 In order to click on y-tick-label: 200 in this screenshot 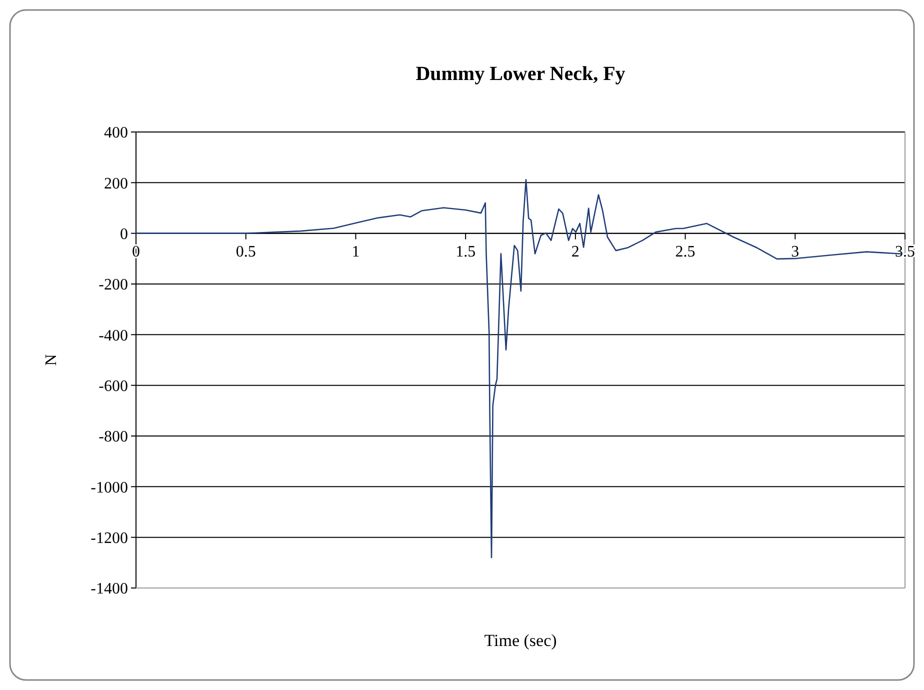, I will do `click(116, 183)`.